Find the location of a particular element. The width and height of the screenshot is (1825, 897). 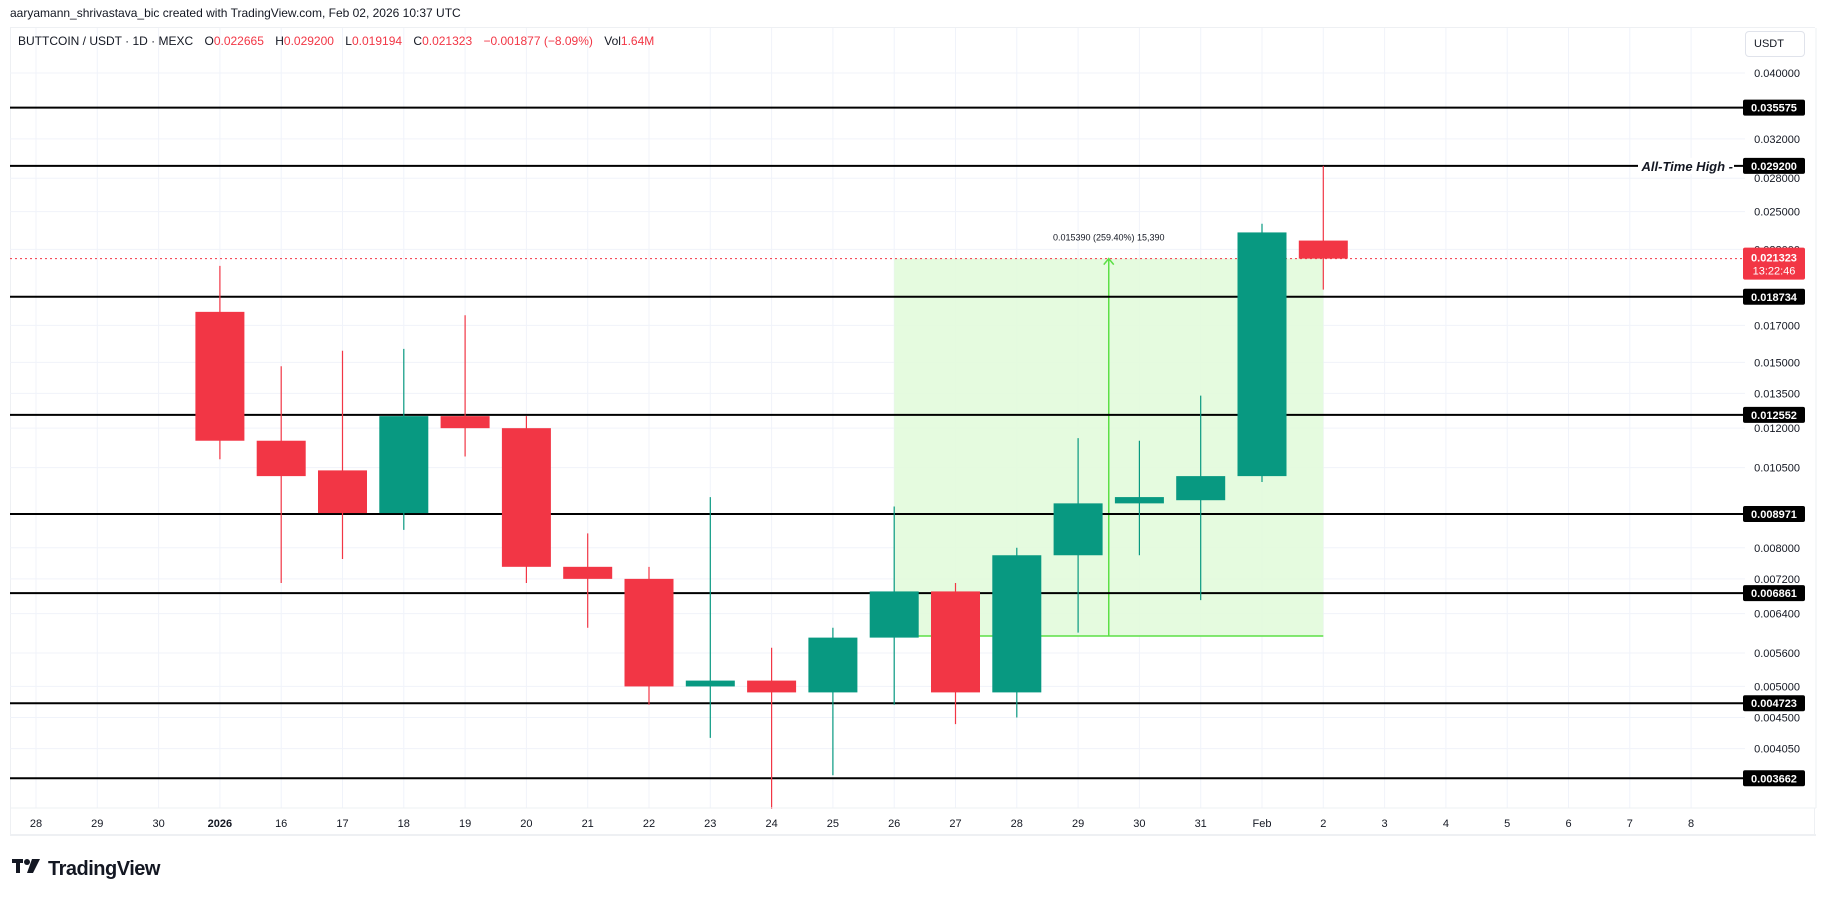

date-tick-label: 7 is located at coordinates (1630, 824).